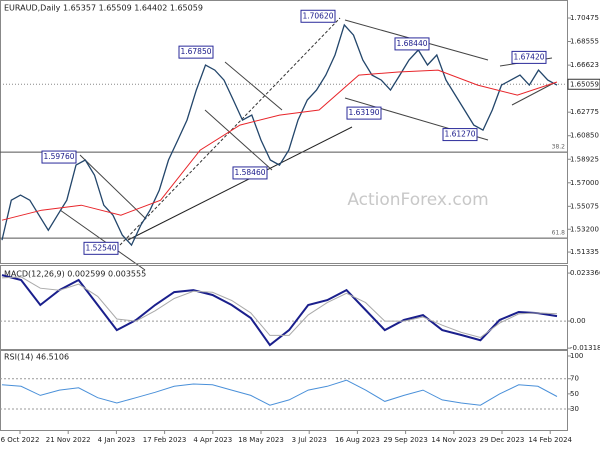 This screenshot has height=450, width=600. What do you see at coordinates (261, 440) in the screenshot?
I see `x-tick-label: 18 May 2023` at bounding box center [261, 440].